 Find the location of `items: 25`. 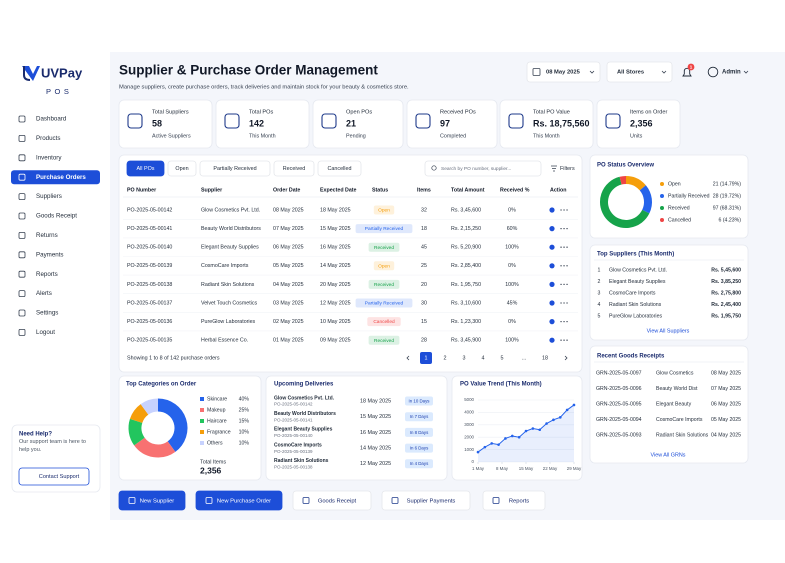

items: 25 is located at coordinates (424, 266).